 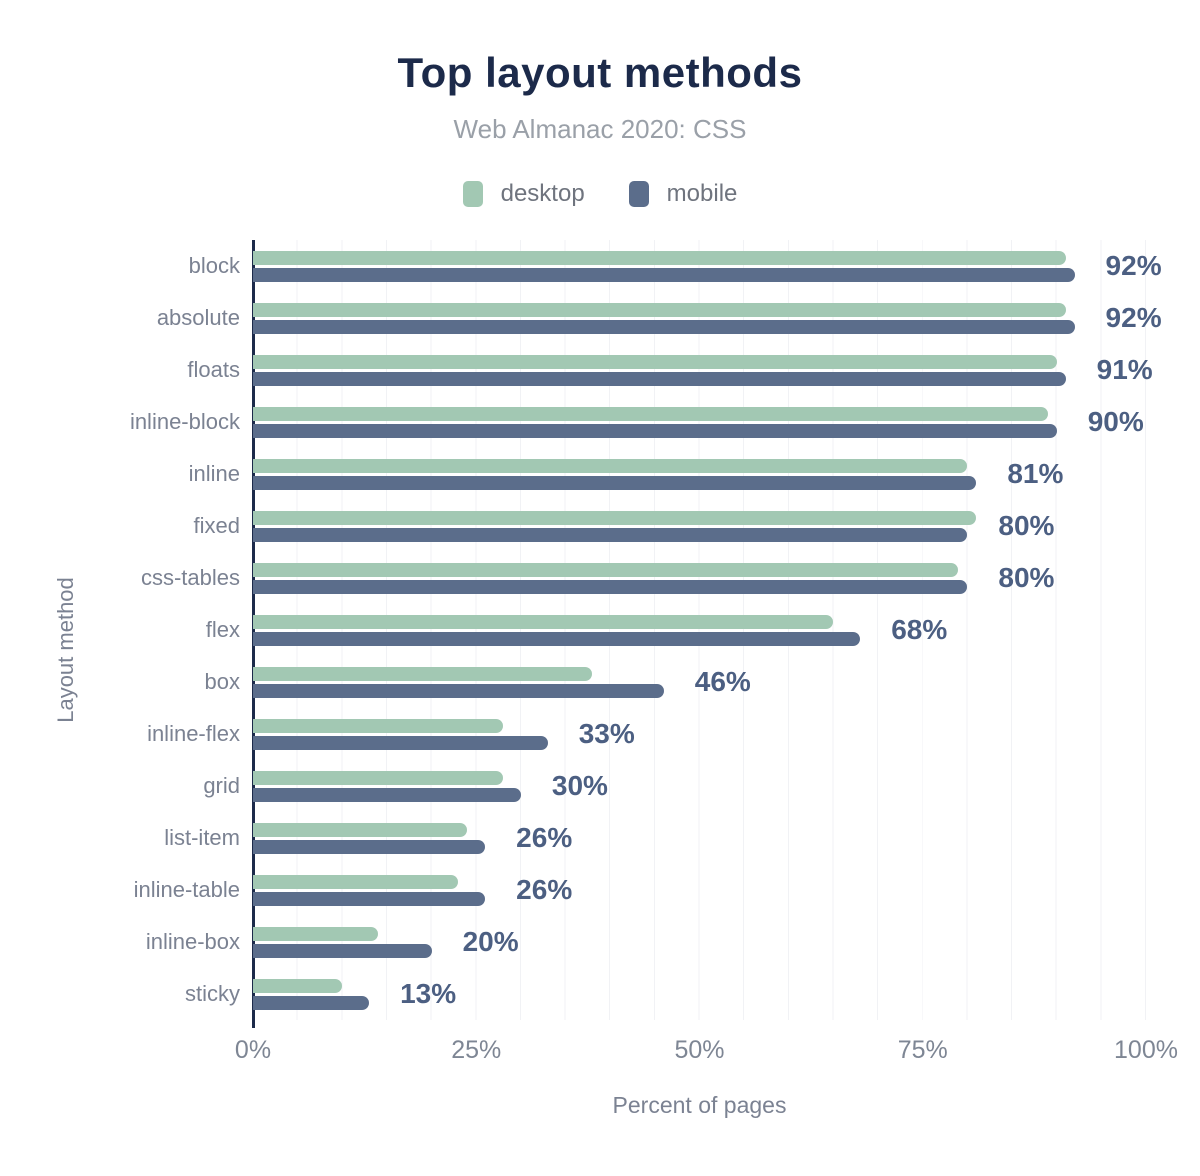 What do you see at coordinates (214, 473) in the screenshot?
I see `category-label: inline` at bounding box center [214, 473].